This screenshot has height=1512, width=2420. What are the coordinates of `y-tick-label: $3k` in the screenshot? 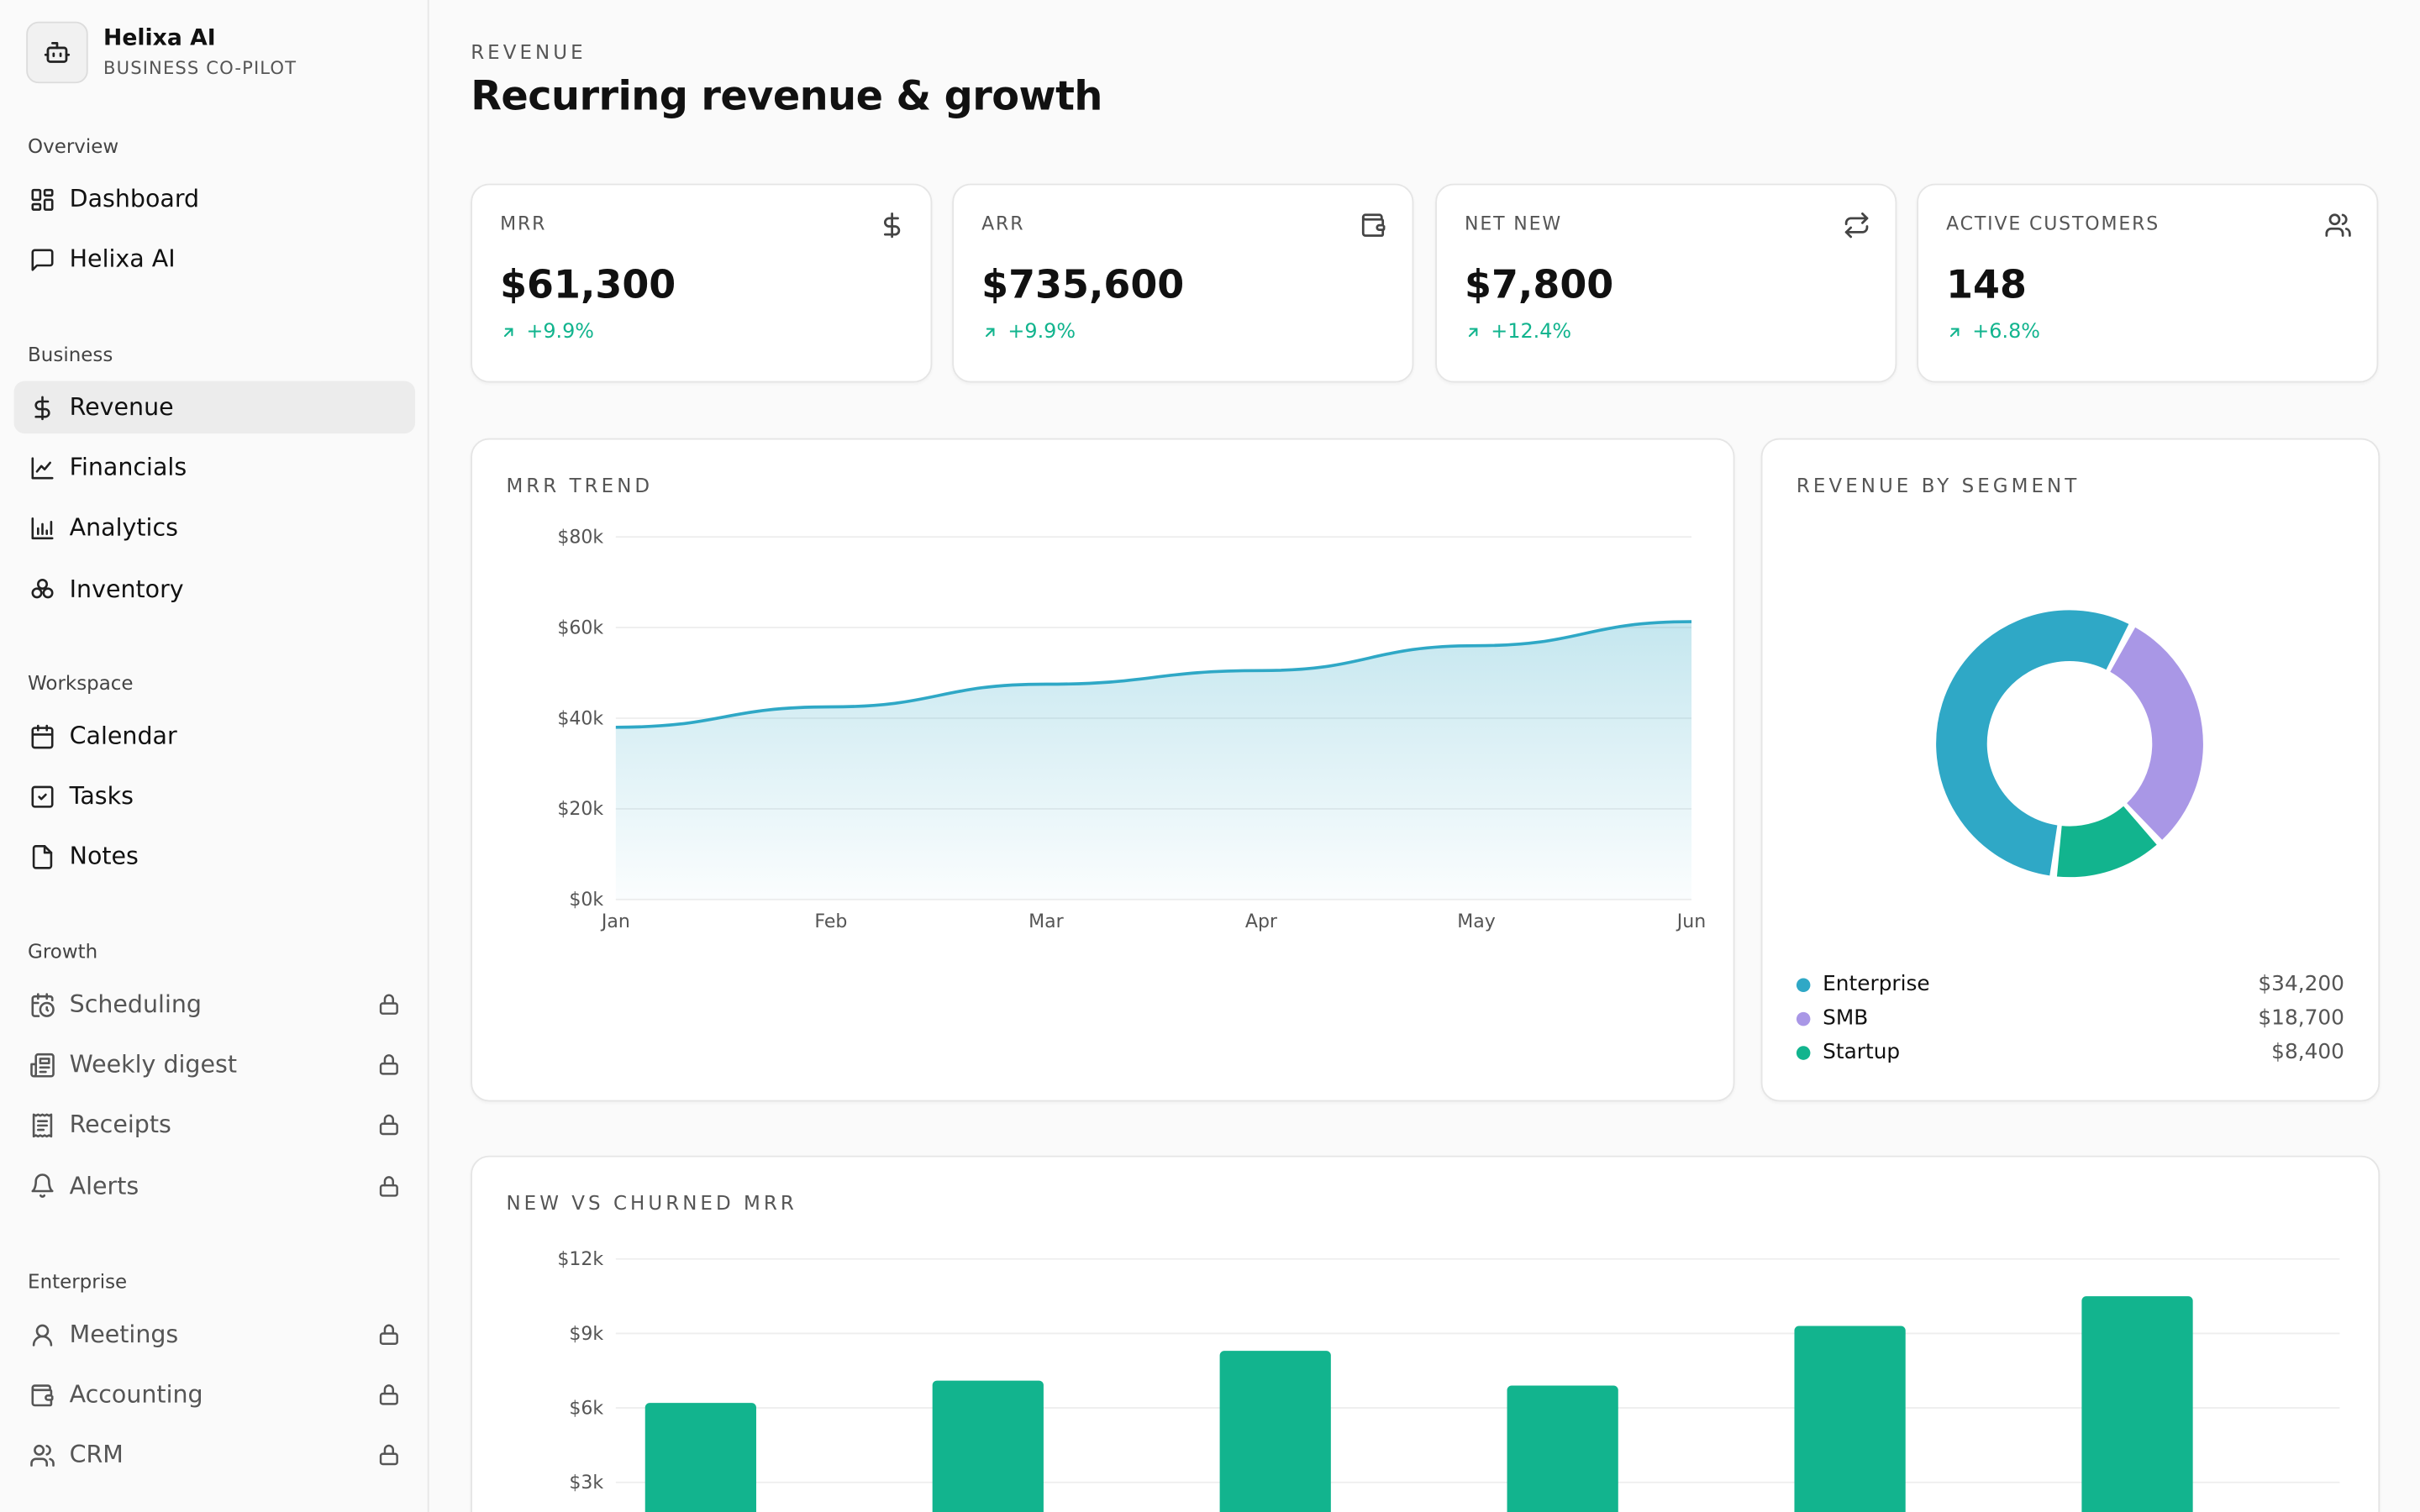 It's located at (586, 1483).